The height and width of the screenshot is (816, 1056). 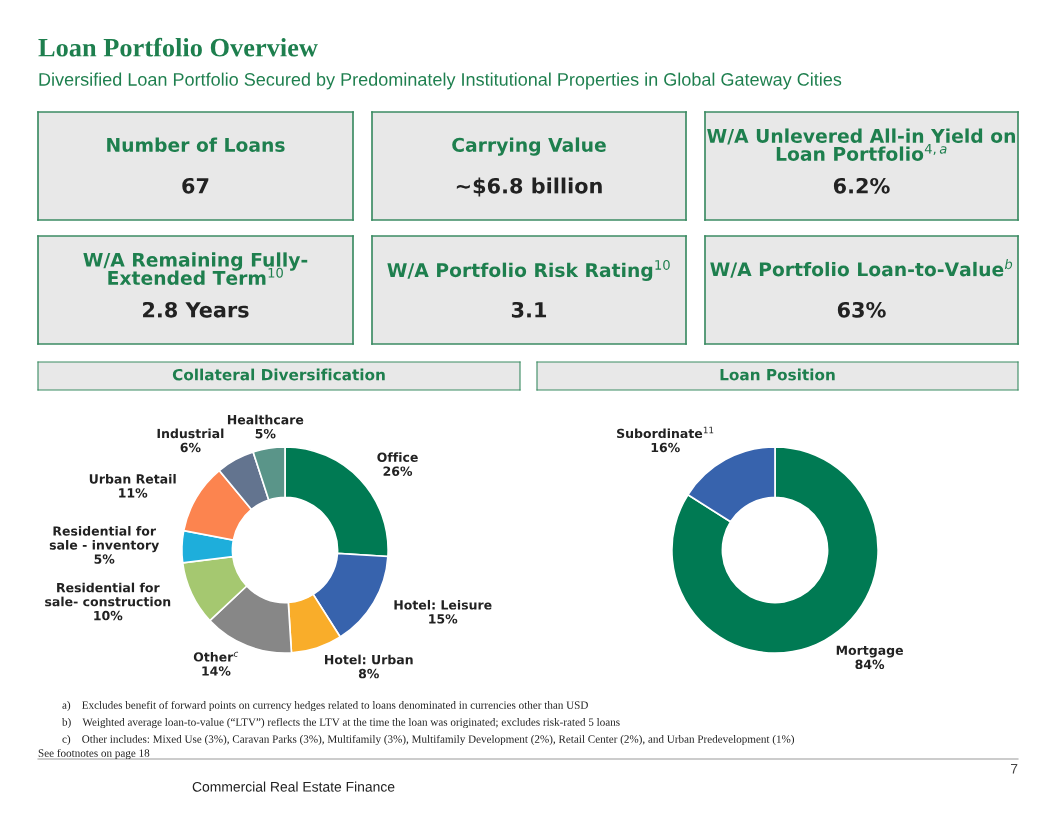 I want to click on chart-title: Collateral Diversification, so click(x=278, y=374).